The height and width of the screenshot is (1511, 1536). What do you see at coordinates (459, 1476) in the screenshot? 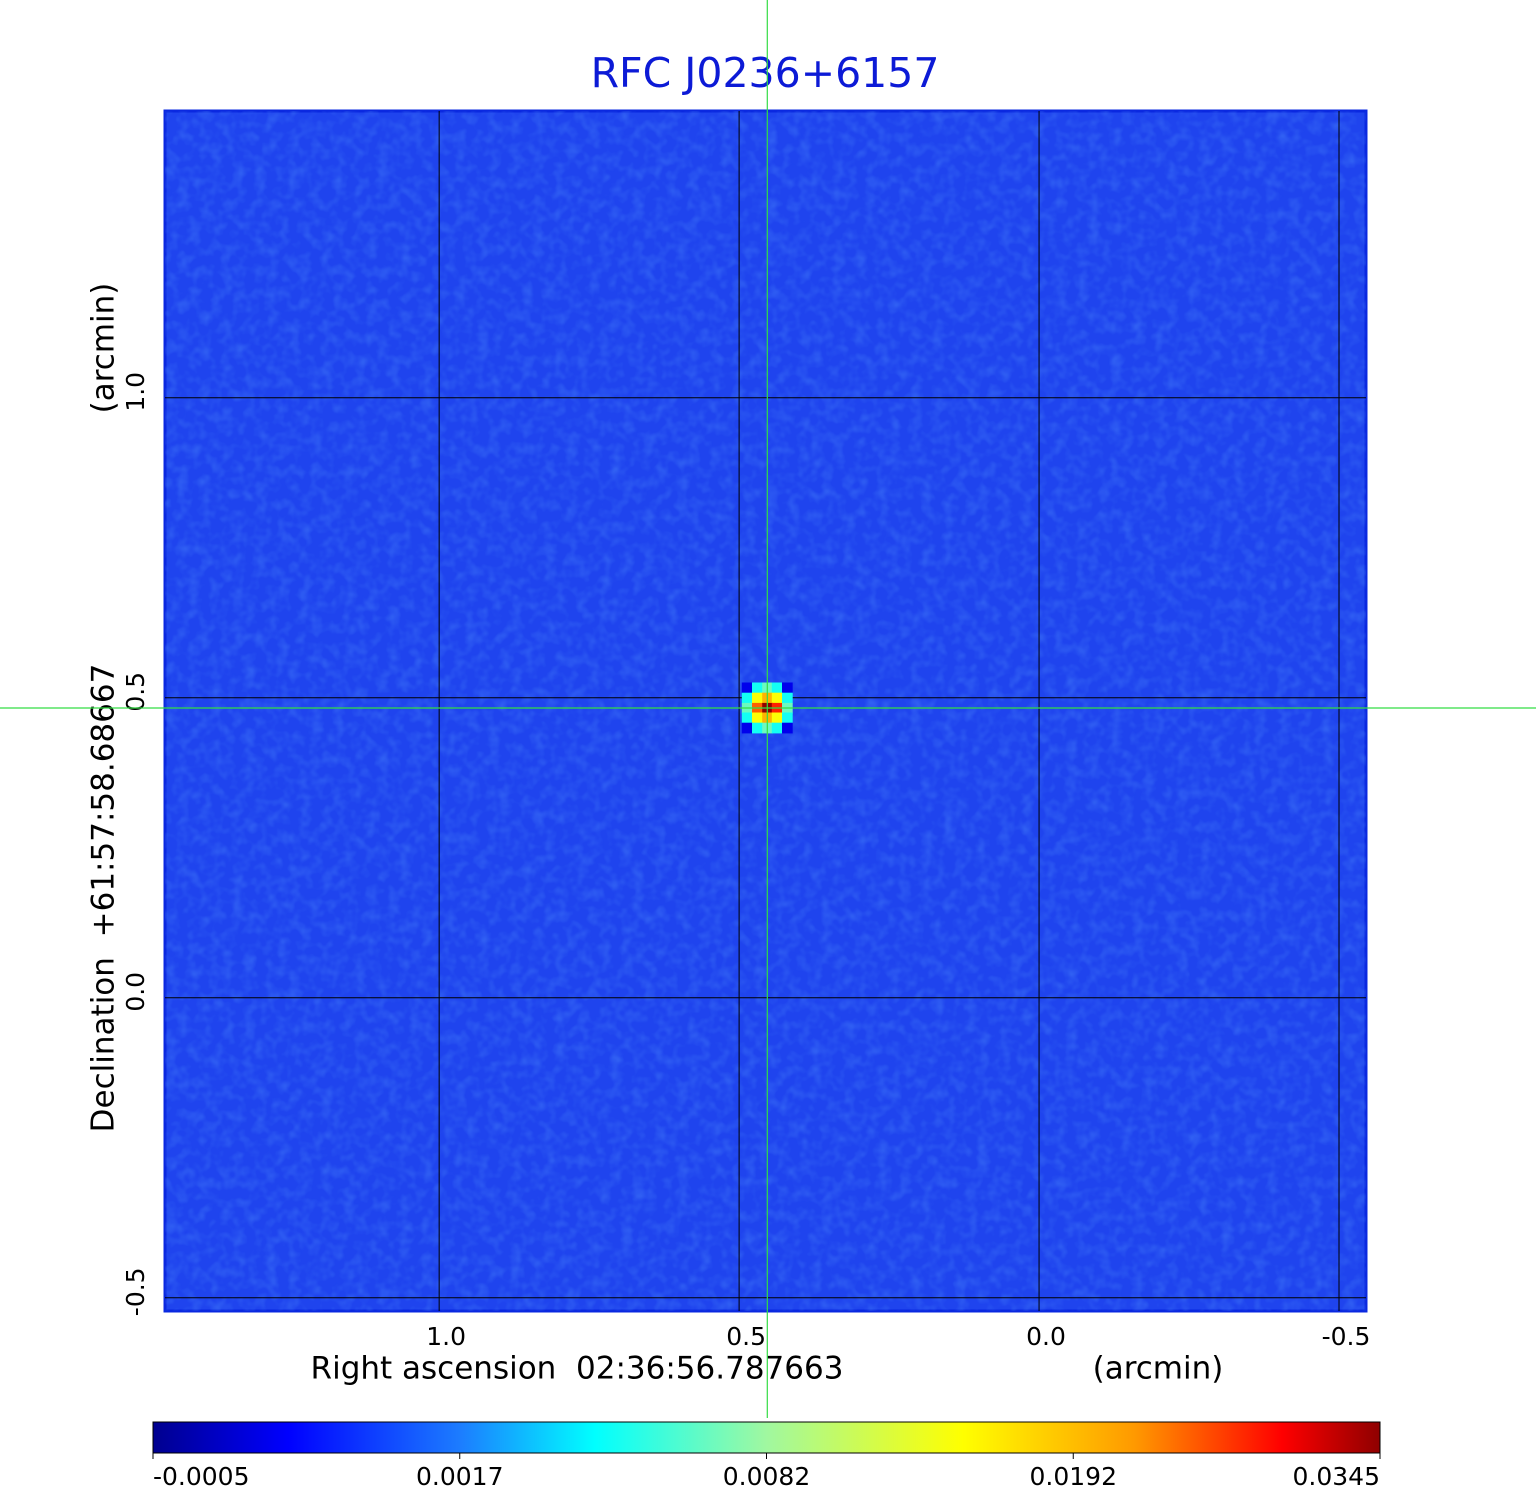
I see `colorbar-tick-label: 0.0017` at bounding box center [459, 1476].